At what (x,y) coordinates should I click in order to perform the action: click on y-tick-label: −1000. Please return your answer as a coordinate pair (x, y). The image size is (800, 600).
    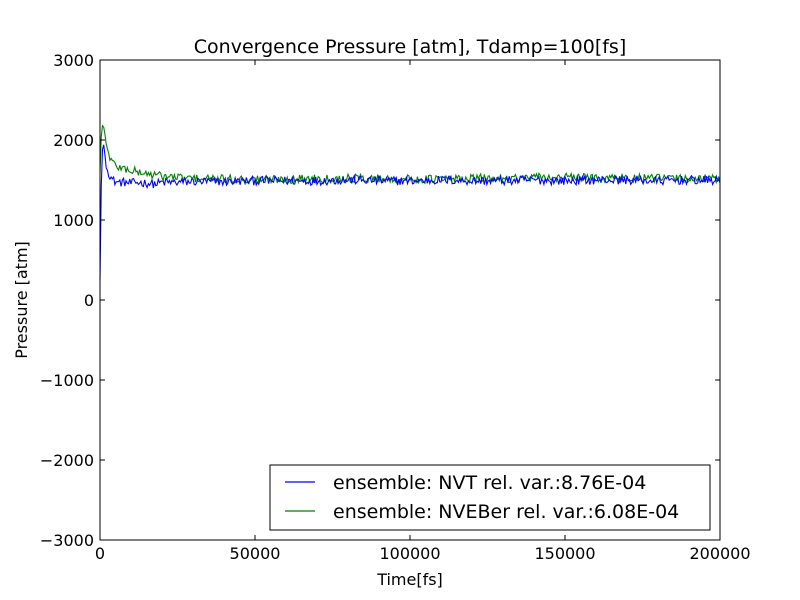
    Looking at the image, I should click on (67, 380).